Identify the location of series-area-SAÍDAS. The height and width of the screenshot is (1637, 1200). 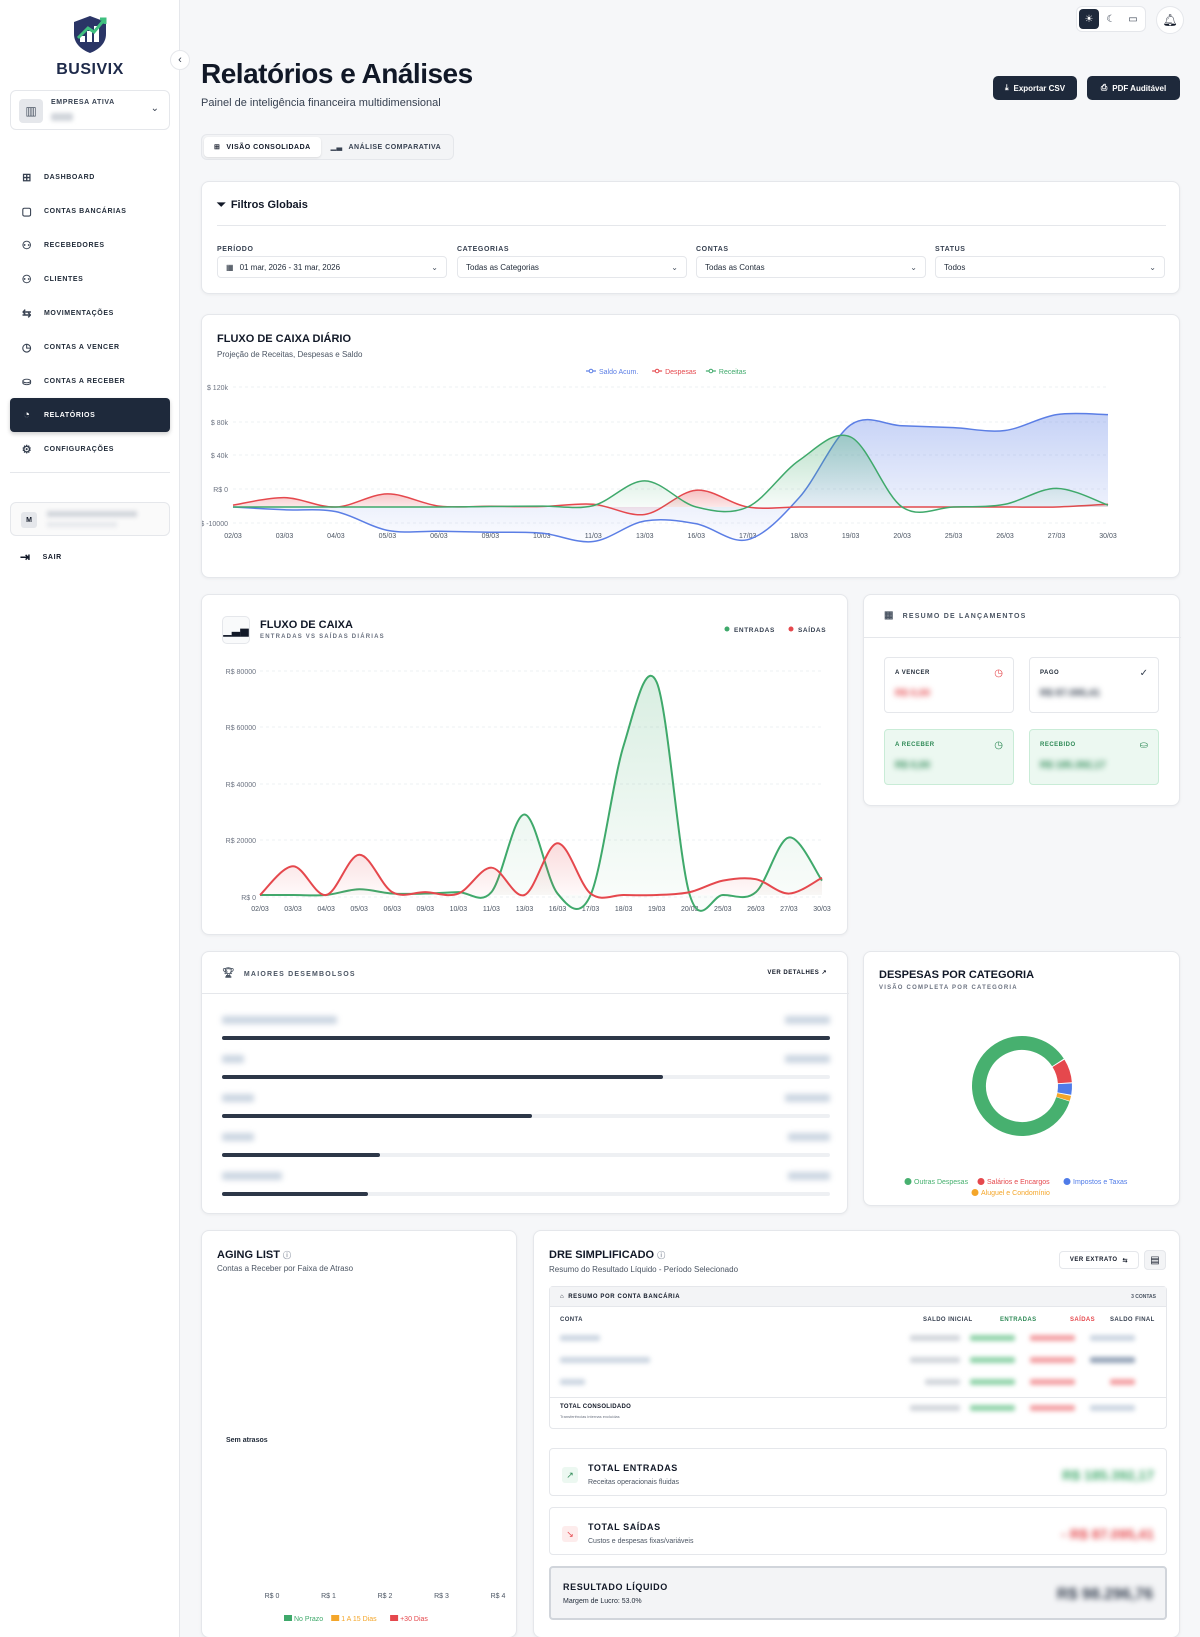
(541, 870).